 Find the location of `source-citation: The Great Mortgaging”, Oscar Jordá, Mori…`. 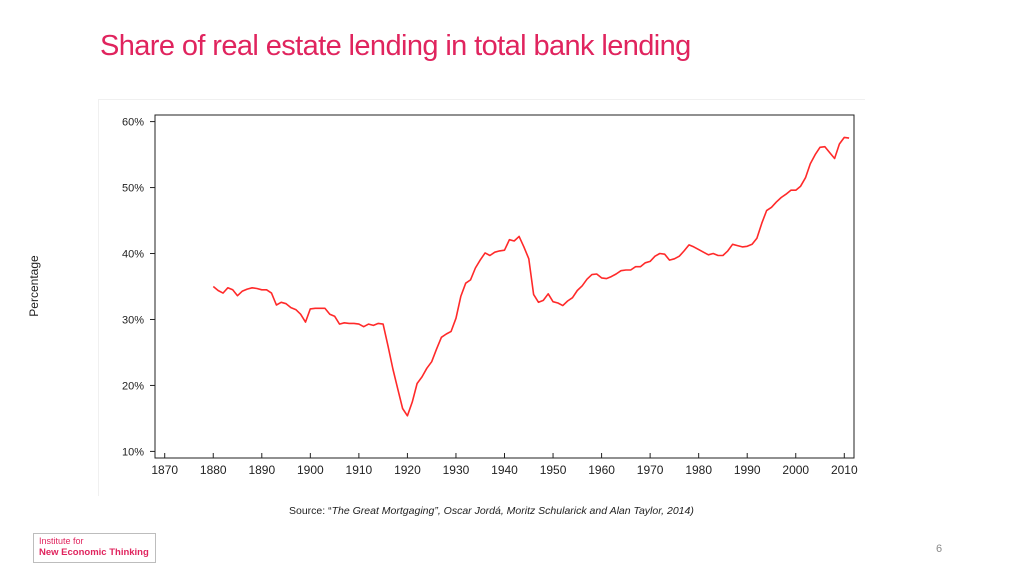

source-citation: The Great Mortgaging”, Oscar Jordá, Mori… is located at coordinates (512, 511).